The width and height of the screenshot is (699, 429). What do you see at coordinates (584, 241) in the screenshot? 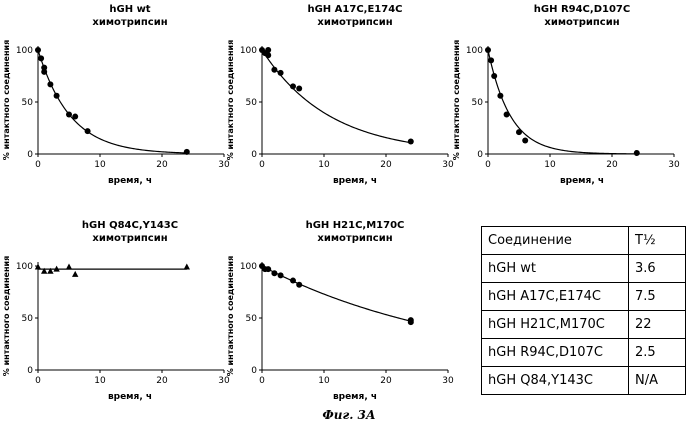
I see `table-header-row: Соединение T½` at bounding box center [584, 241].